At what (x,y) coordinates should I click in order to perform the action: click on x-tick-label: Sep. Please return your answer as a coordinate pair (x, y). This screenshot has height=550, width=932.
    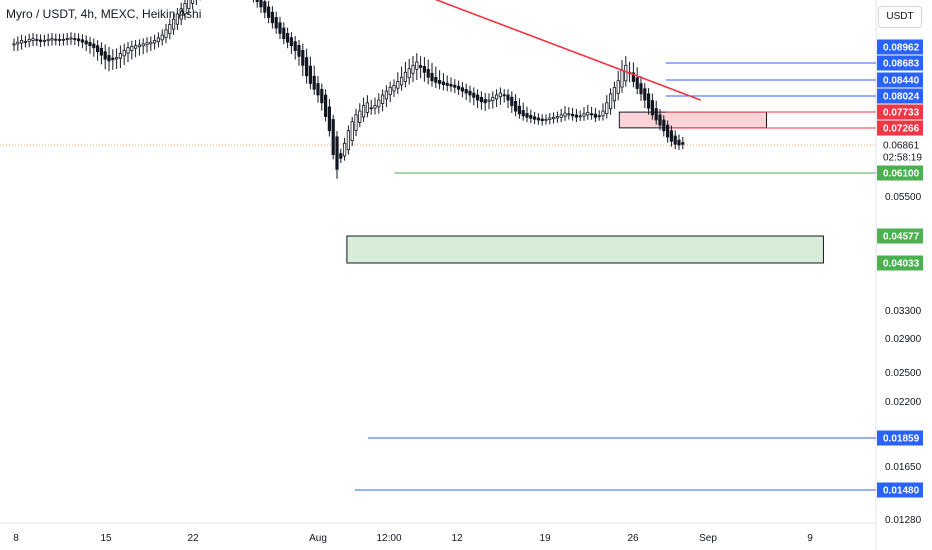
    Looking at the image, I should click on (708, 538).